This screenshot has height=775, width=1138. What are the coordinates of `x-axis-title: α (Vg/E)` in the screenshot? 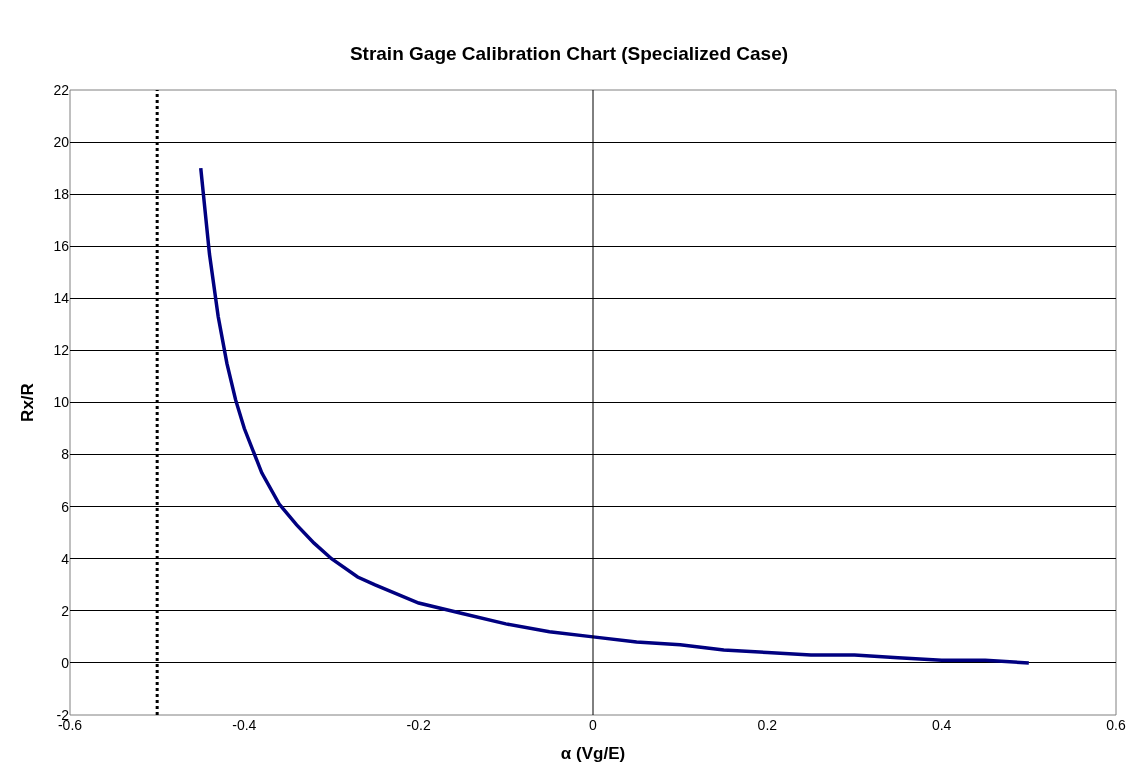 It's located at (593, 754).